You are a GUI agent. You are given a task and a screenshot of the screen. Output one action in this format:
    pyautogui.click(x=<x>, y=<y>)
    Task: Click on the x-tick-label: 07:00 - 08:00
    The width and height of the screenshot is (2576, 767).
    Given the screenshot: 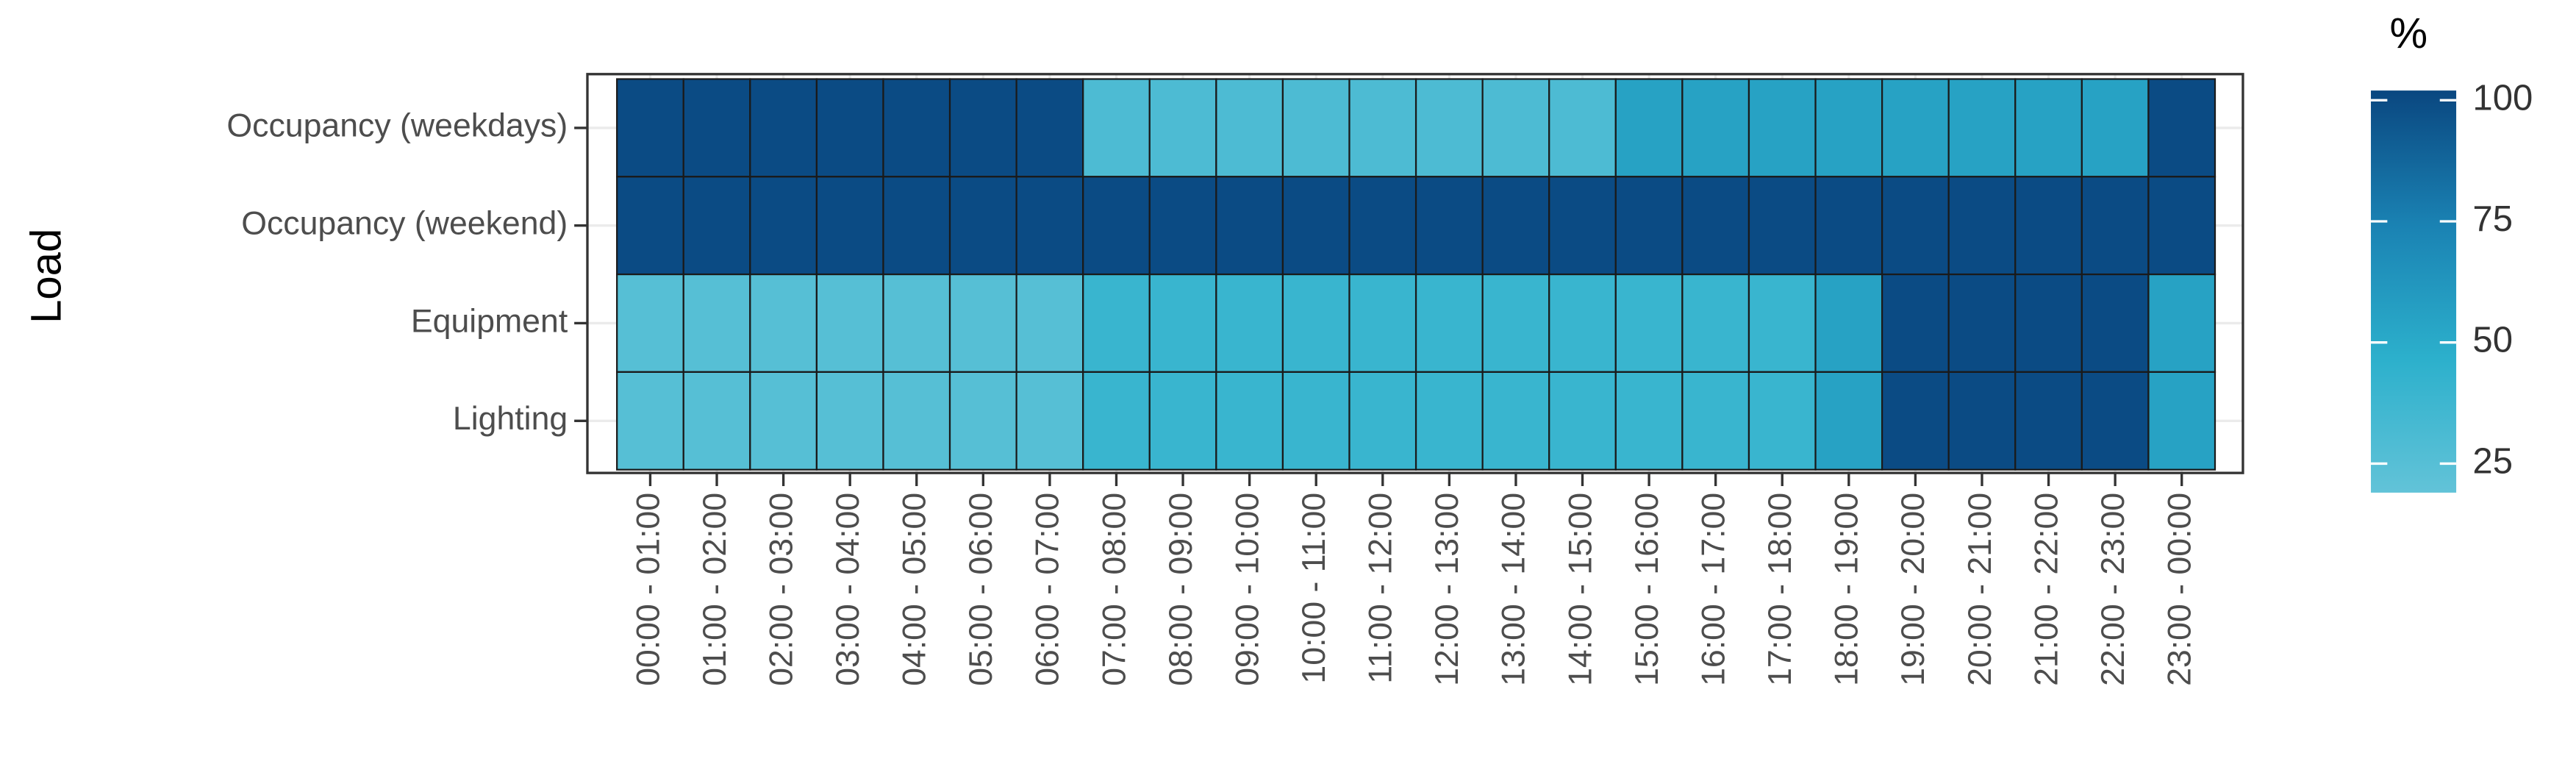 What is the action you would take?
    pyautogui.click(x=1114, y=589)
    